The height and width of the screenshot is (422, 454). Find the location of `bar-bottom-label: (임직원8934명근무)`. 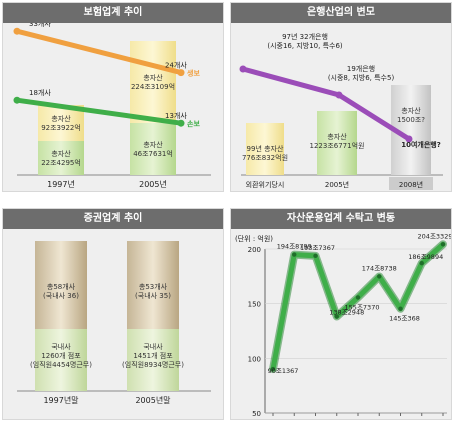

bar-bottom-label: (임직원8934명근무) is located at coordinates (153, 364).